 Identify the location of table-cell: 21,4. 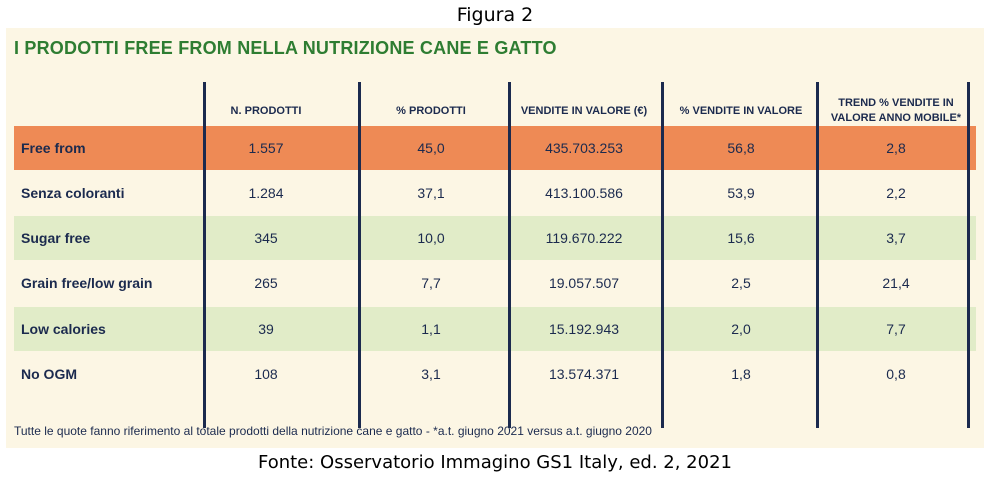
(896, 283).